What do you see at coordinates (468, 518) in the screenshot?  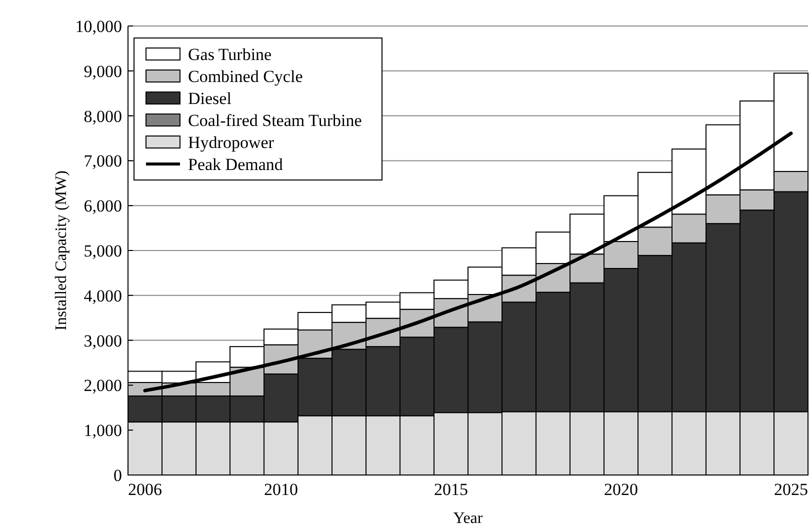 I see `x-axis-title: Year` at bounding box center [468, 518].